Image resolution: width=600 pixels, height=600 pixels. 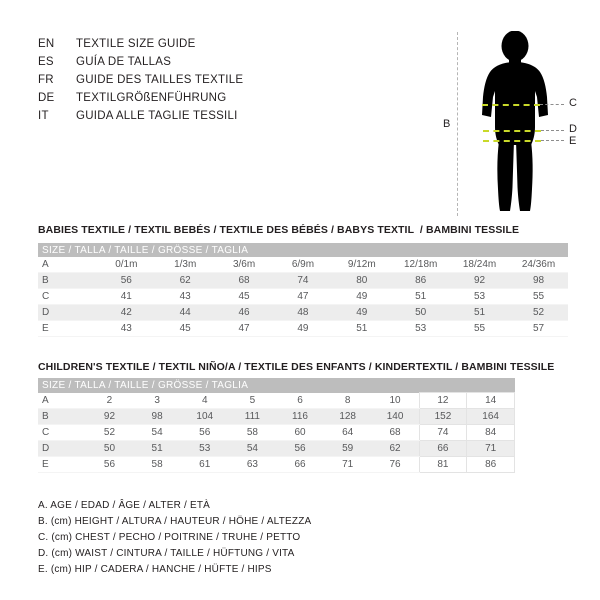 I want to click on language-row: FR GUIDE DES TAILLES TEXTILE, so click(x=203, y=83).